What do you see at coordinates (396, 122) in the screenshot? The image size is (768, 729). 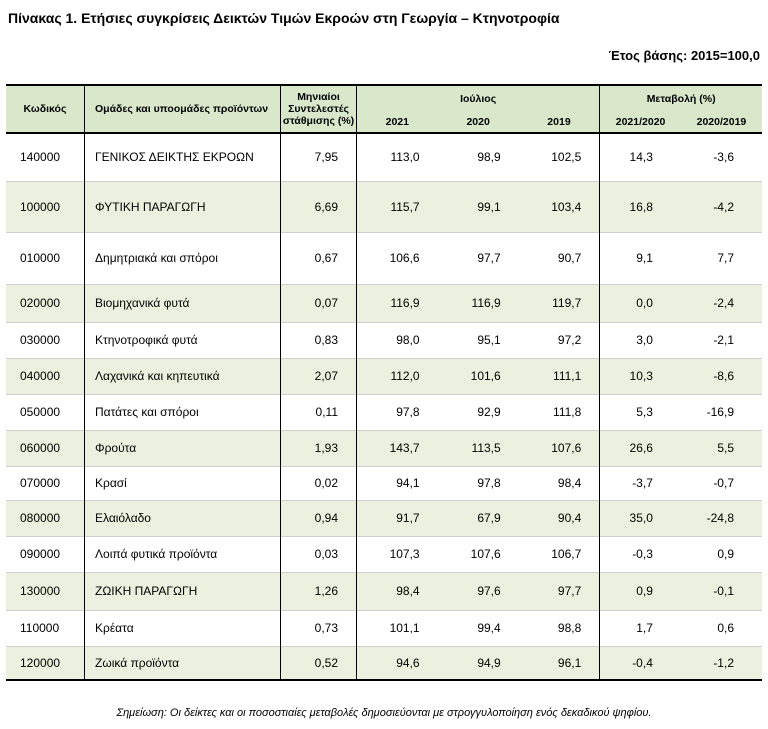 I see `header-2021: 2021` at bounding box center [396, 122].